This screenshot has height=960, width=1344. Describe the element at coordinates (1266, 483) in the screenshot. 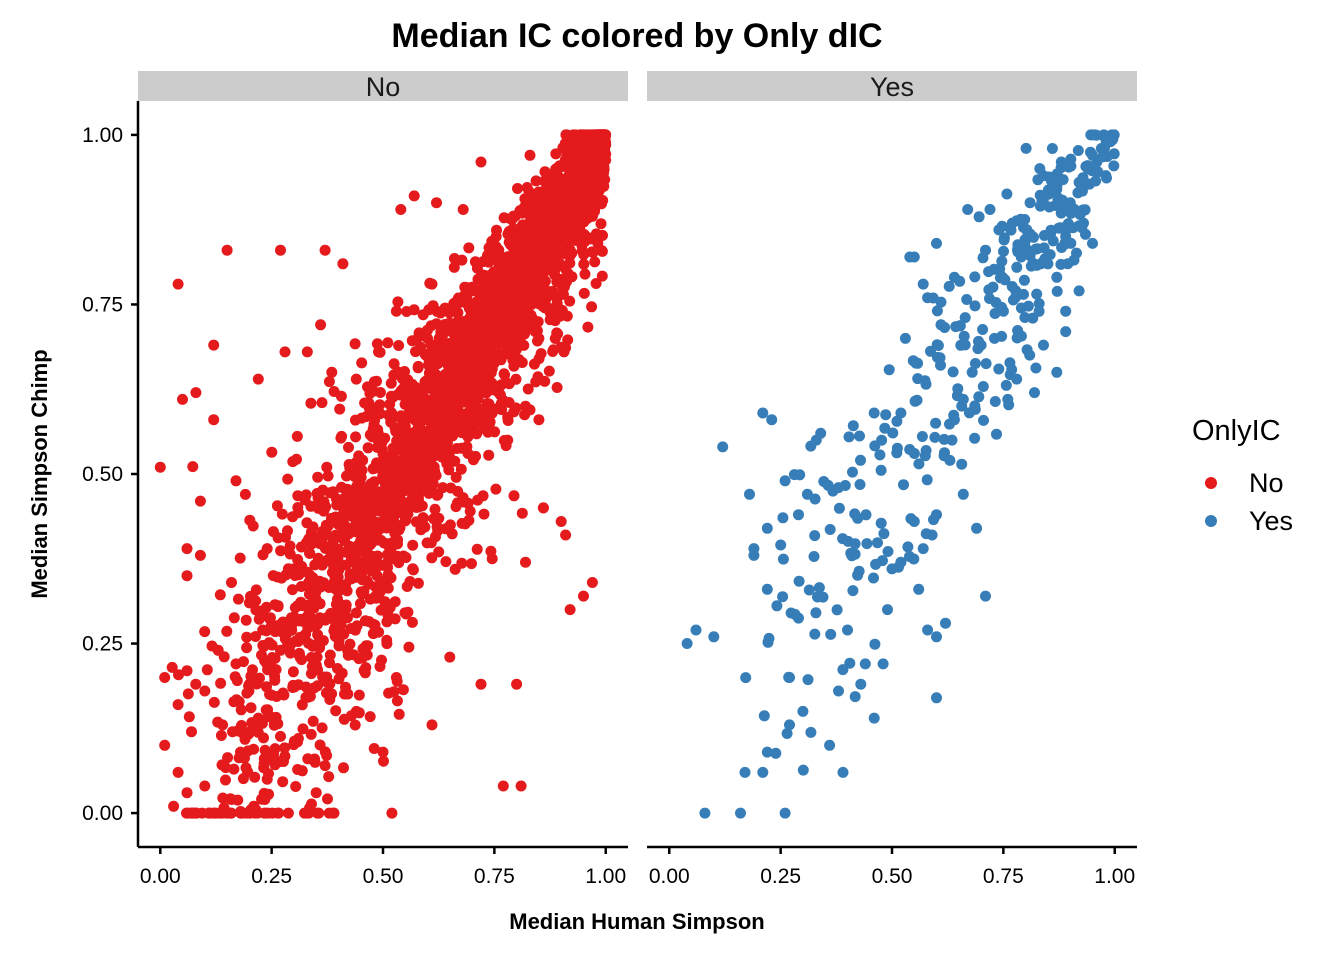

I see `legend-label-no: No` at that location.